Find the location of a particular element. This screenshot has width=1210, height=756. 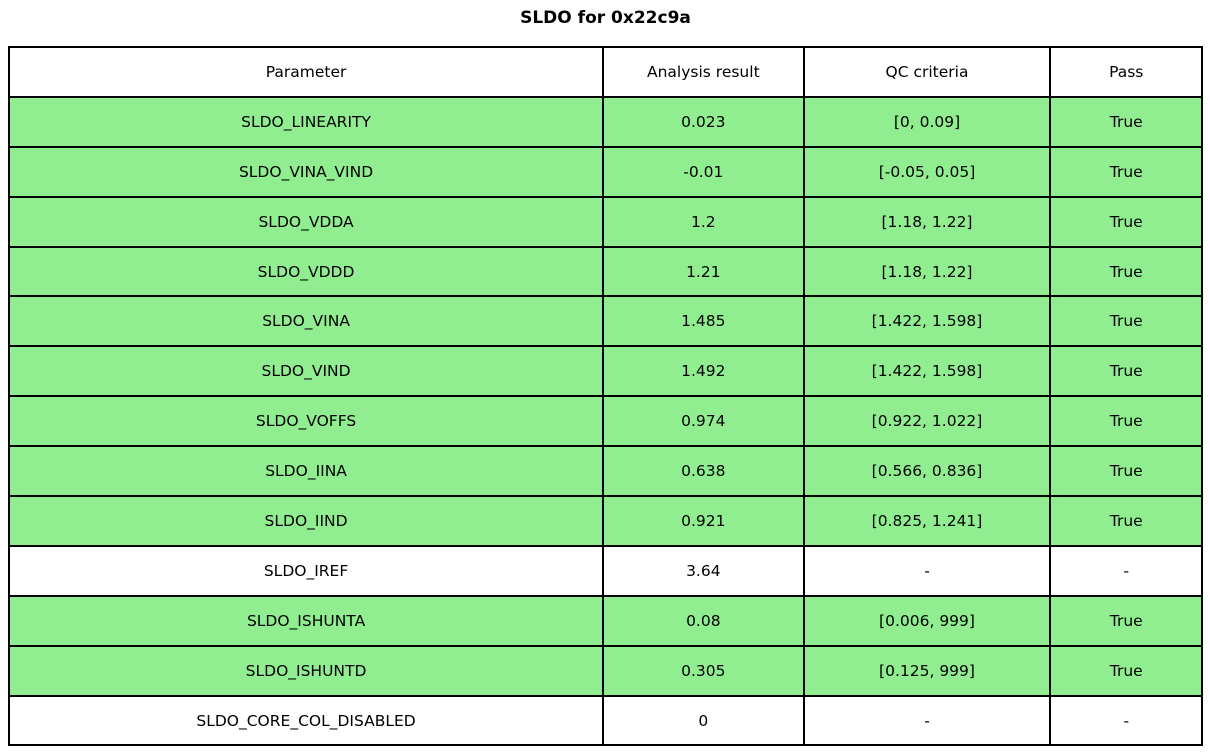

parameter-cell: SLDO_VDDD is located at coordinates (306, 271).